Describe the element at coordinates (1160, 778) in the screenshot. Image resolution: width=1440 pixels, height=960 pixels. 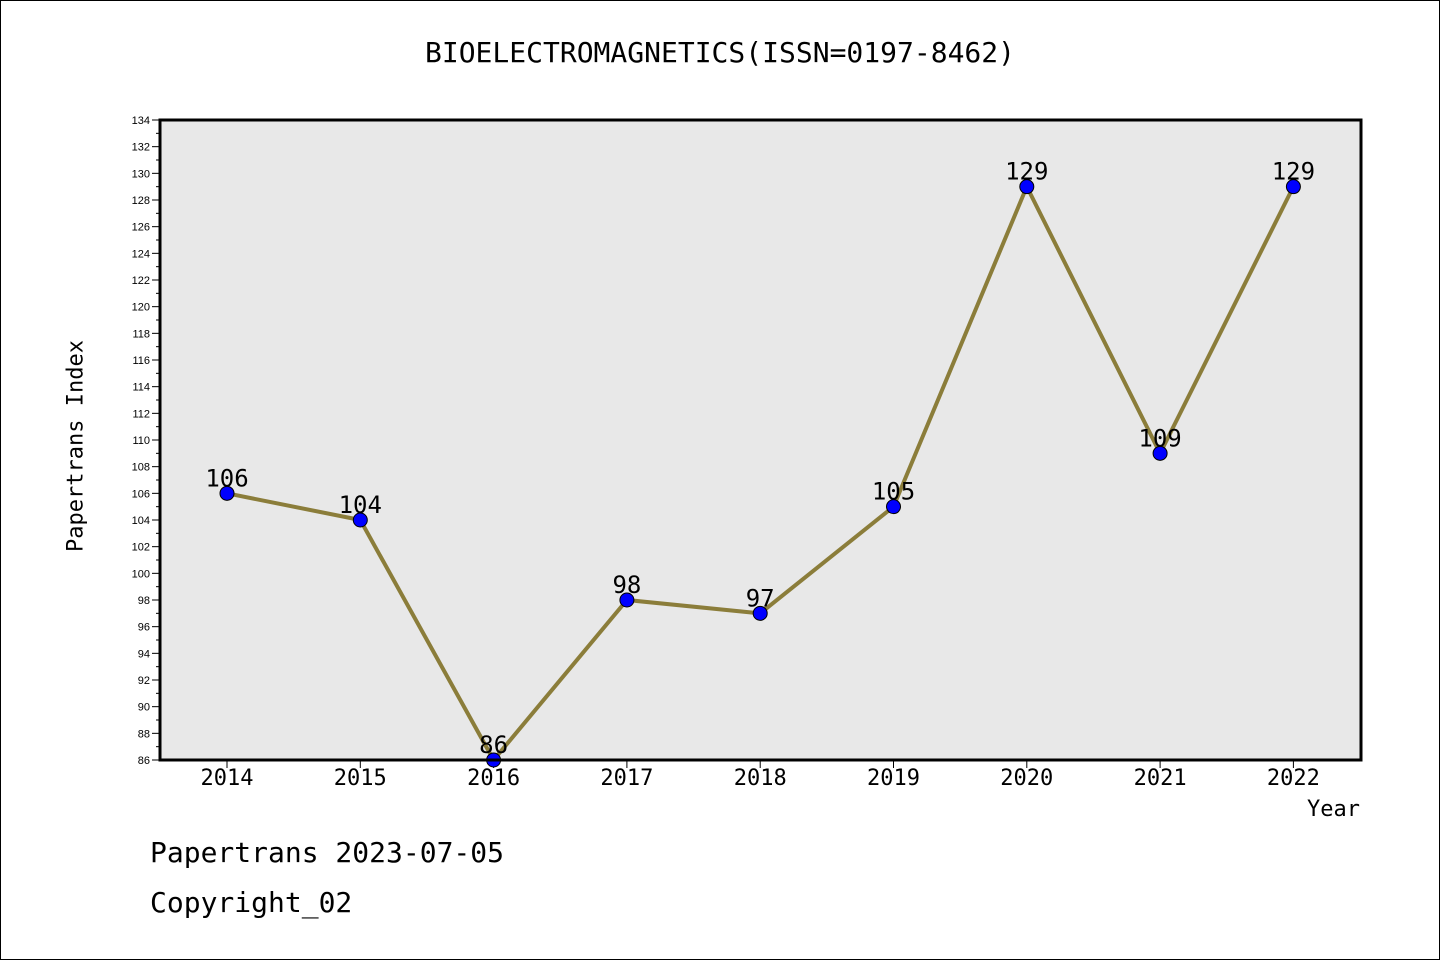
I see `x-tick-label: 2021` at that location.